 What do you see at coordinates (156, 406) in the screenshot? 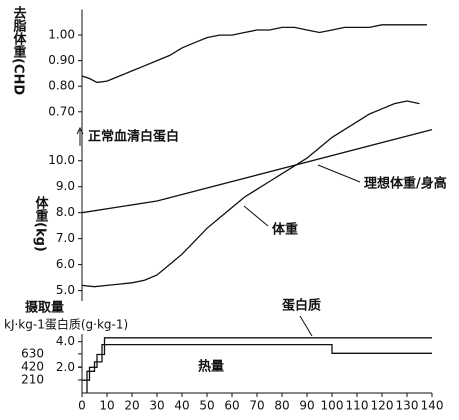
I see `x-tick-label: 30` at bounding box center [156, 406].